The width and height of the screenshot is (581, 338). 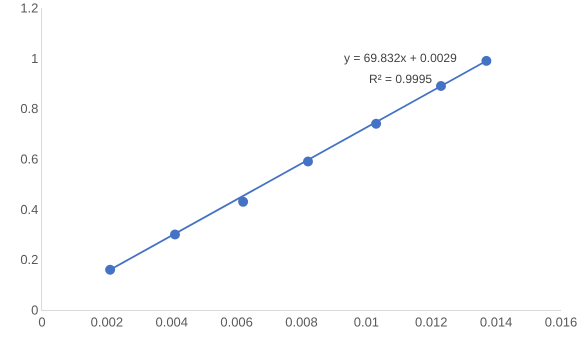 What do you see at coordinates (496, 322) in the screenshot?
I see `x-tick-label: 0.014` at bounding box center [496, 322].